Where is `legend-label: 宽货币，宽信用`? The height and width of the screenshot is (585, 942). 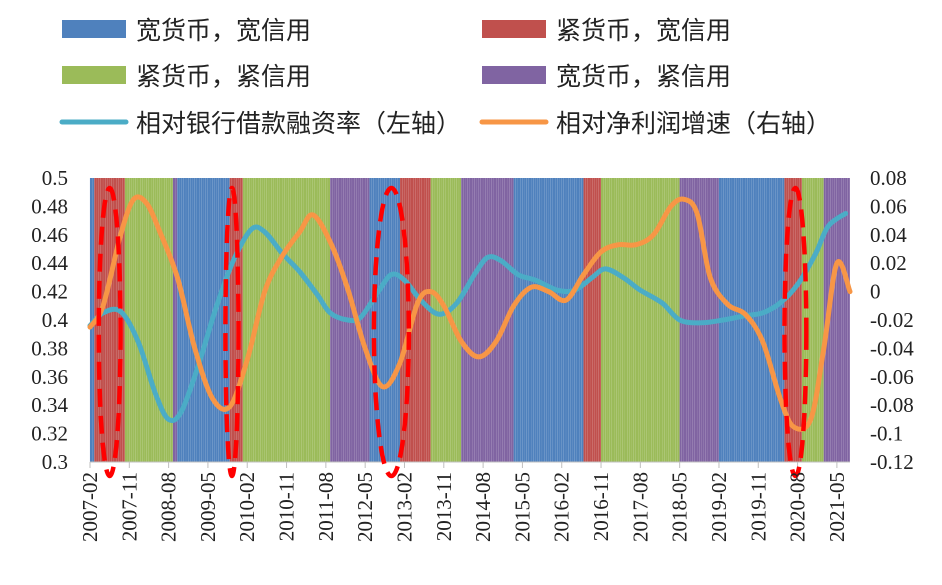
legend-label: 宽货币，宽信用 is located at coordinates (223, 30).